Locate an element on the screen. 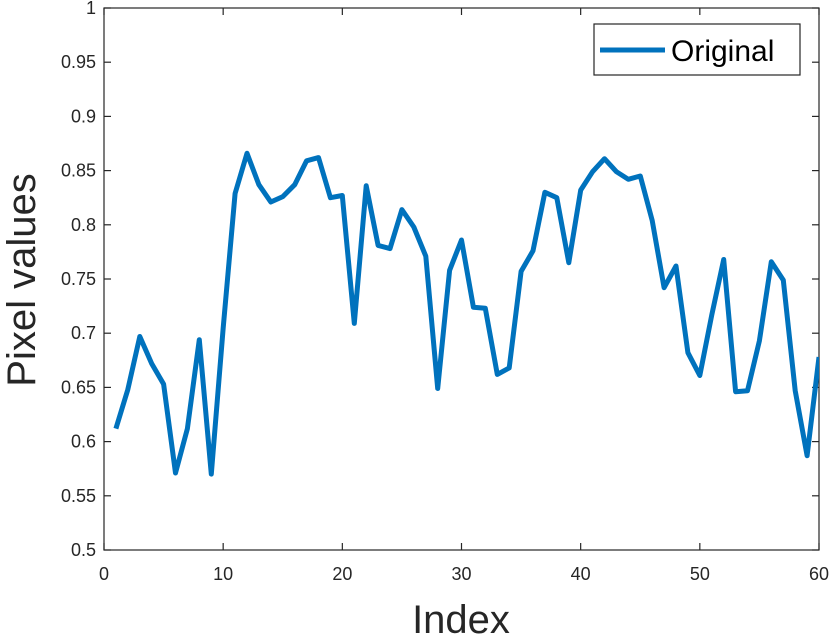 The image size is (830, 638). y-tick-label: 0.9 is located at coordinates (83, 116).